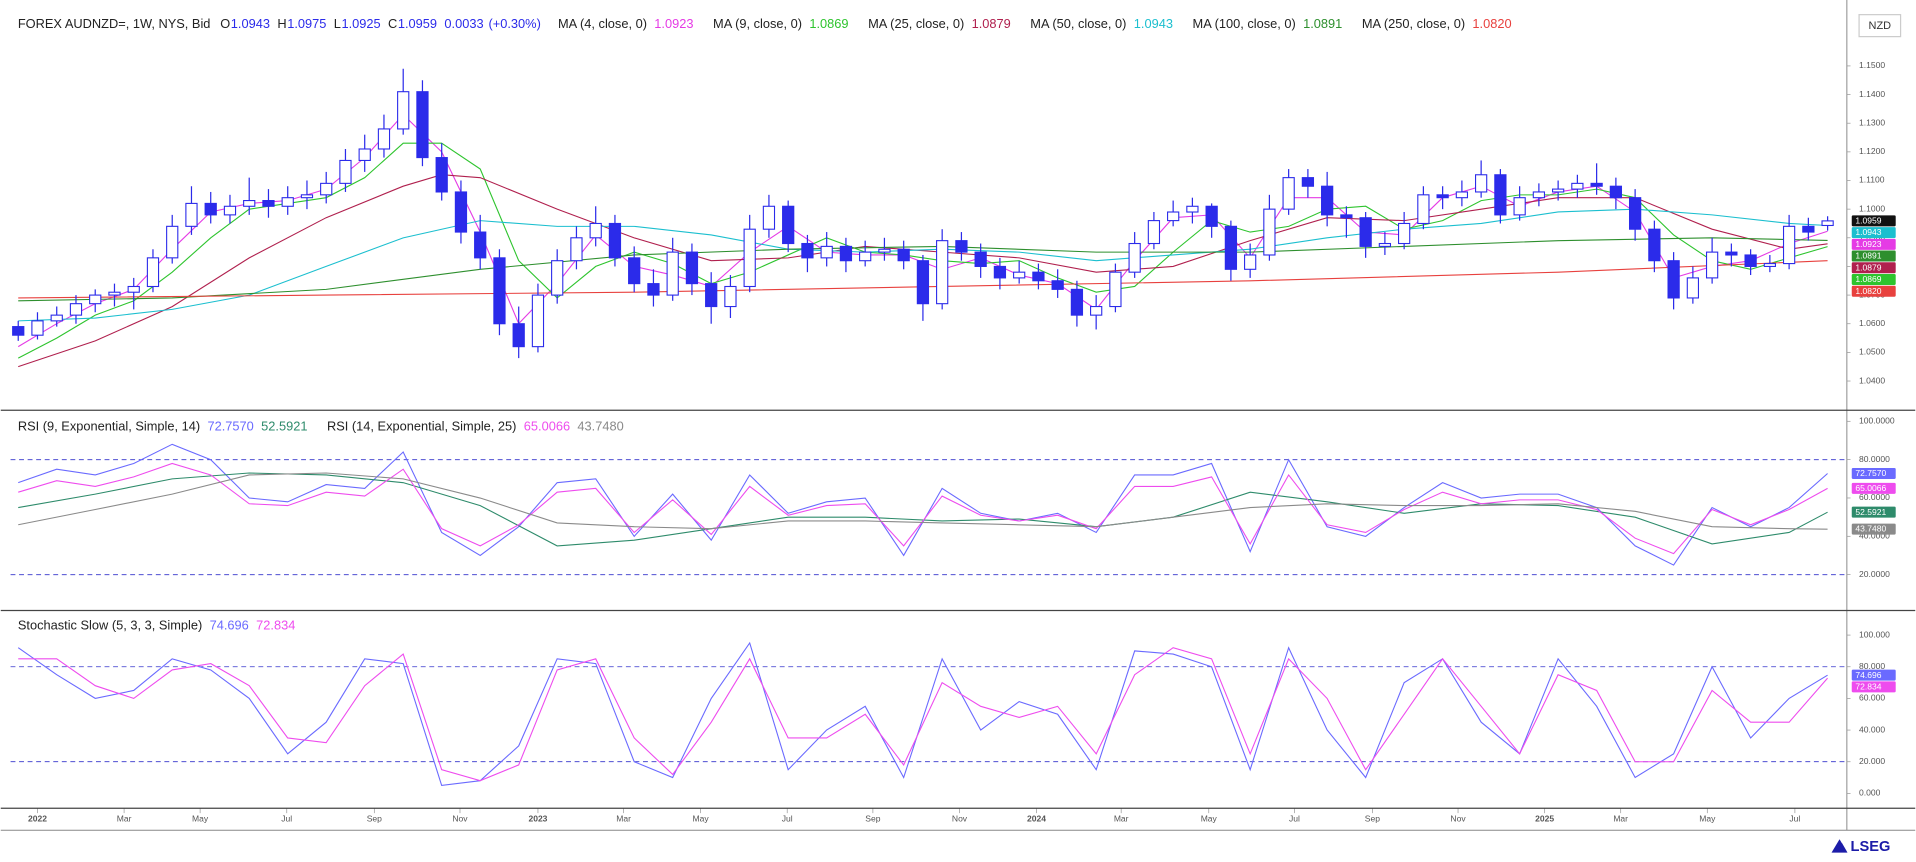 This screenshot has width=1916, height=862. Describe the element at coordinates (200, 819) in the screenshot. I see `x-tick-label: May` at that location.